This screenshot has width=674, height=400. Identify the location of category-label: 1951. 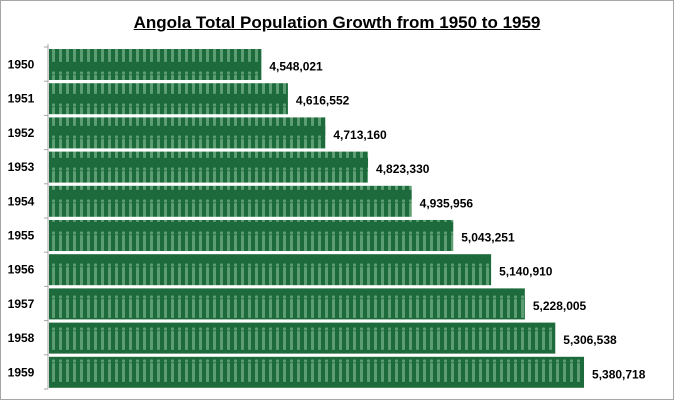
(21, 99).